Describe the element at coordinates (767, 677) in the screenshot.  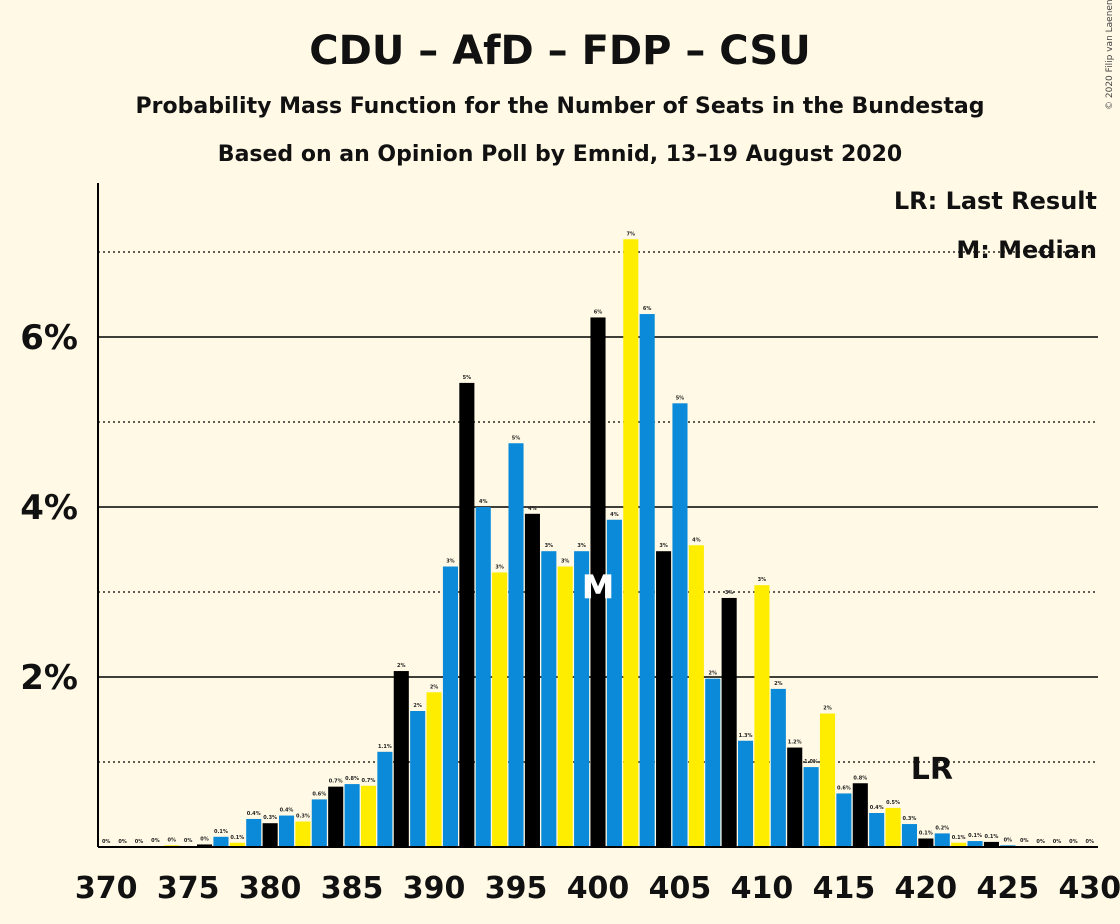
I see `markers: M LR` at that location.